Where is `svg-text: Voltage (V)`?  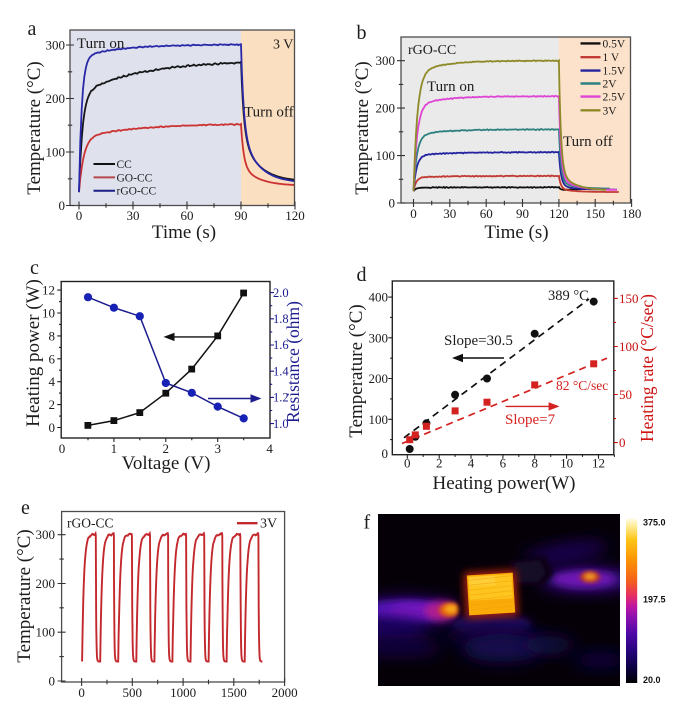
svg-text: Voltage (V) is located at coordinates (166, 463).